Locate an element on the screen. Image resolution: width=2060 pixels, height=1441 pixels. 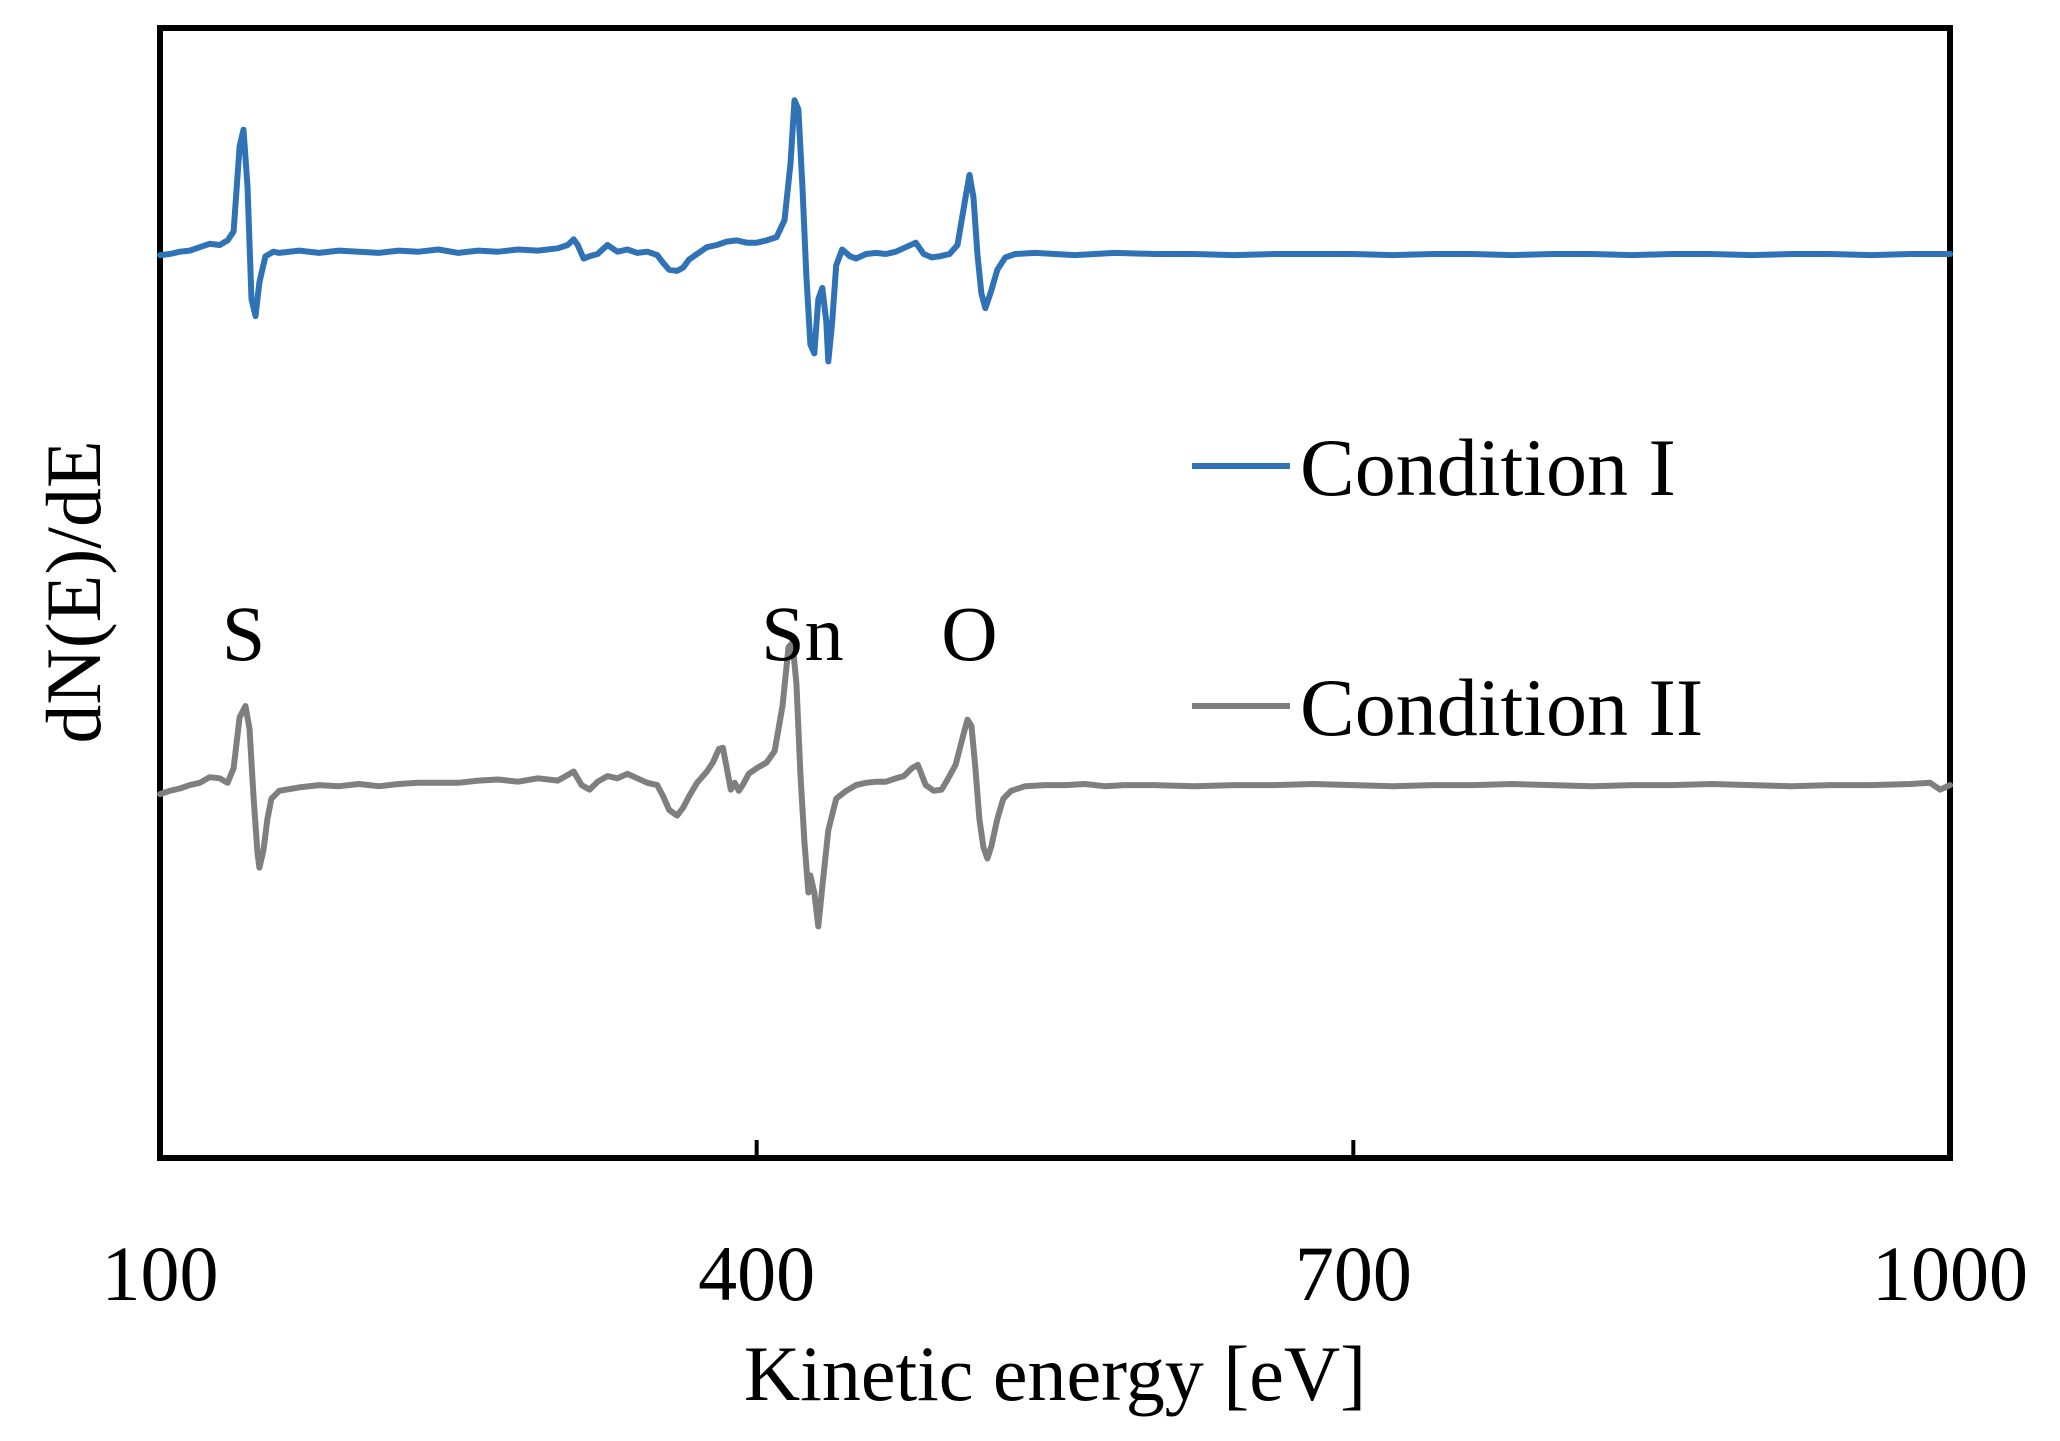
legend-label-condition-i: Condition I is located at coordinates (1488, 467).